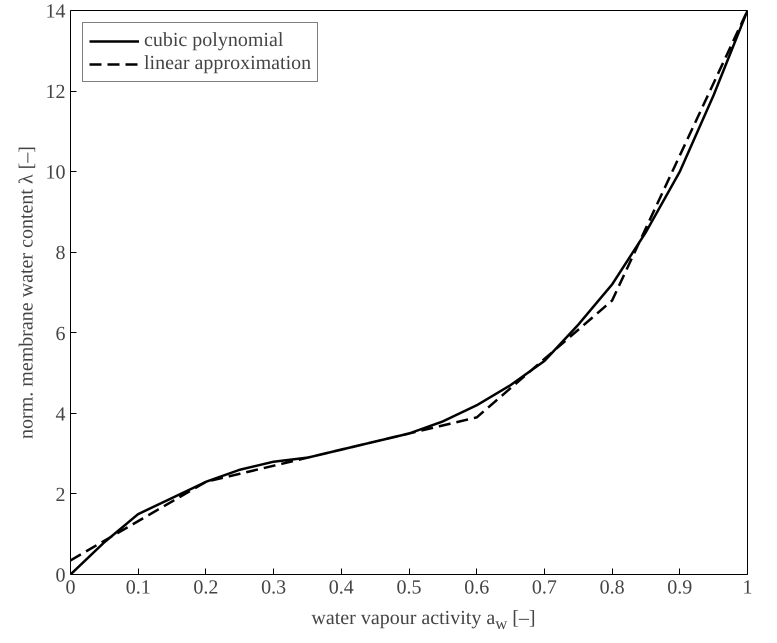 This screenshot has width=777, height=643. What do you see at coordinates (341, 587) in the screenshot?
I see `x-tick-label: 0.4` at bounding box center [341, 587].